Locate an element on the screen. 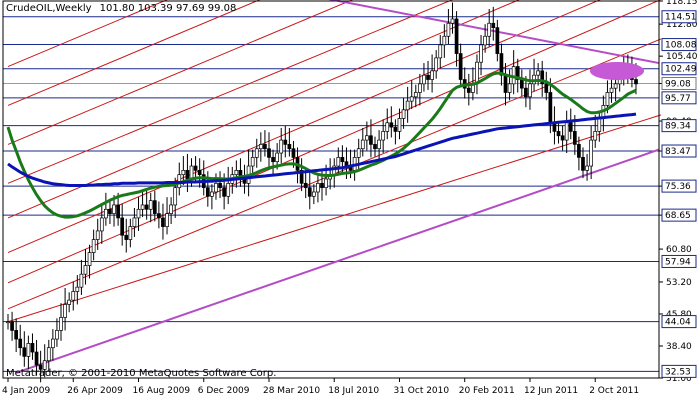 This screenshot has width=700, height=402. y-tick-label: 53.20 is located at coordinates (679, 283).